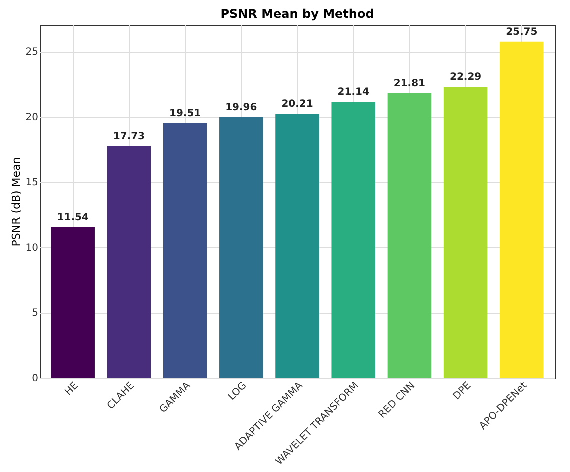 This screenshot has height=472, width=570. What do you see at coordinates (298, 104) in the screenshot?
I see `data-label: 20.21` at bounding box center [298, 104].